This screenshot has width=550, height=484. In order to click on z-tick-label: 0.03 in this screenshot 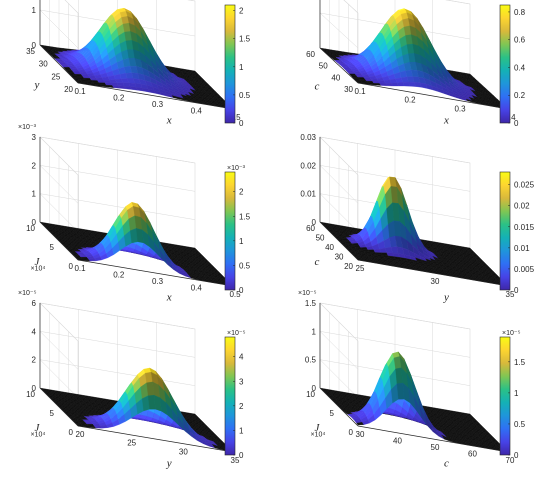, I will do `click(308, 137)`.